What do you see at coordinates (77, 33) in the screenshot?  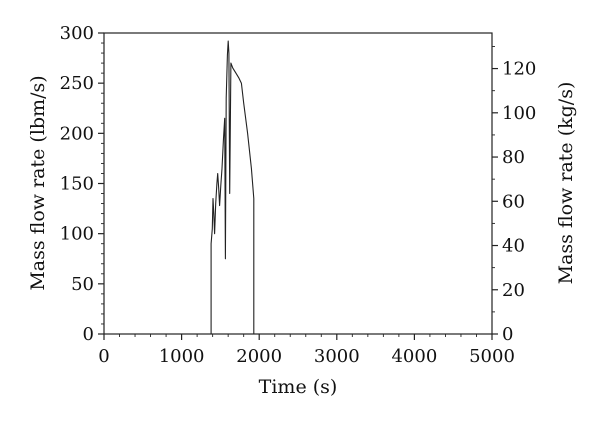 I see `y-left-tick-label: 300` at bounding box center [77, 33].